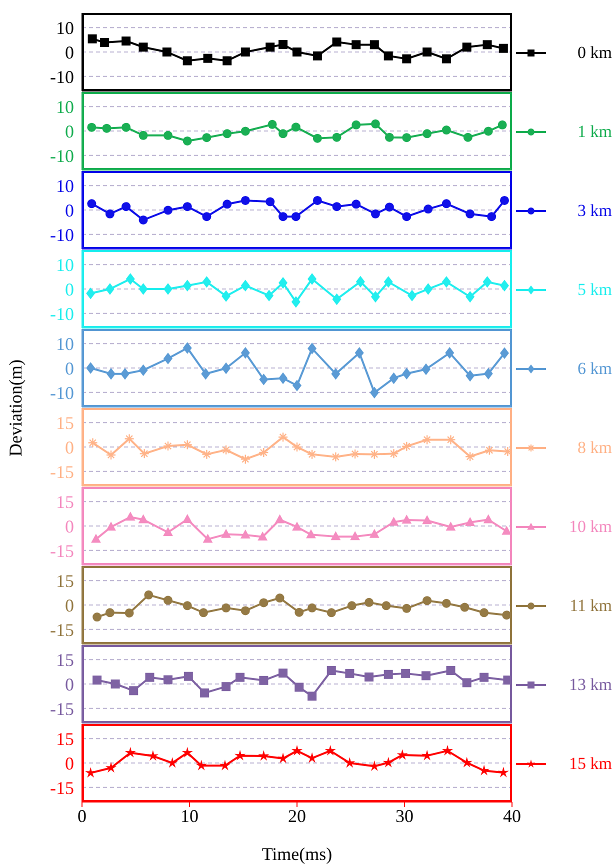  Describe the element at coordinates (62, 76) in the screenshot. I see `y-tick-label: -10` at that location.